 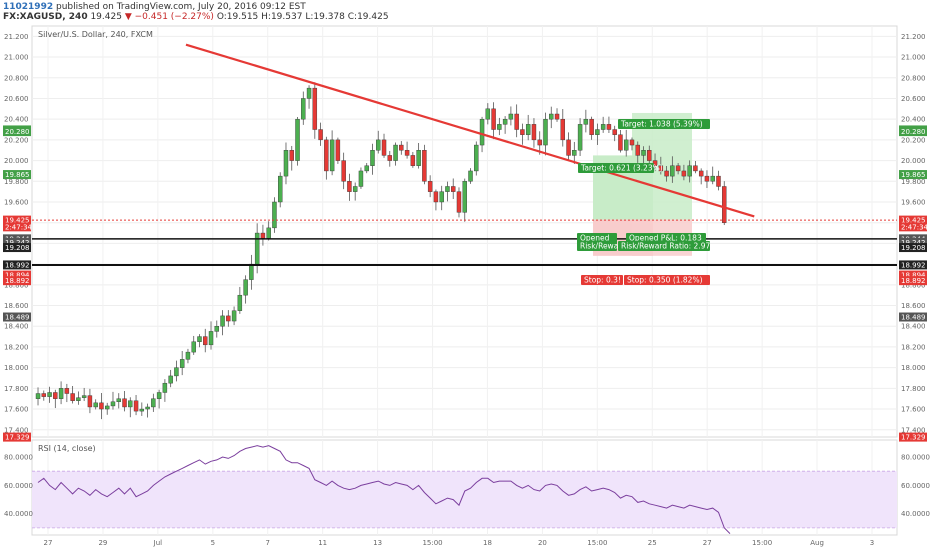 What do you see at coordinates (915, 458) in the screenshot?
I see `rsi-tick-right: 80.0000` at bounding box center [915, 458].